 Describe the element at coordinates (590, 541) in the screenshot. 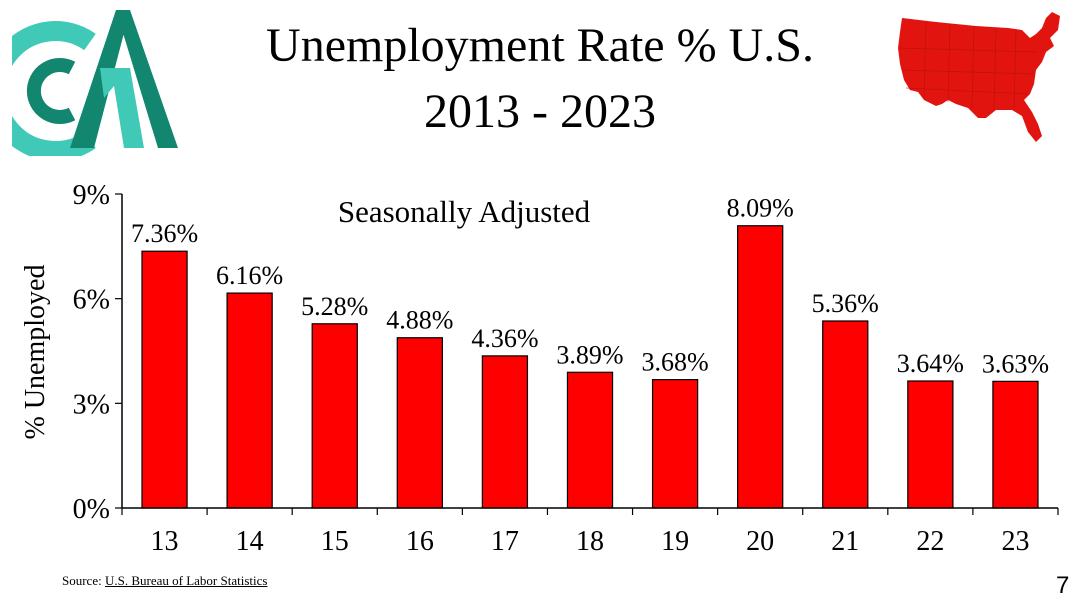

I see `x-tick-label-18: 18` at that location.